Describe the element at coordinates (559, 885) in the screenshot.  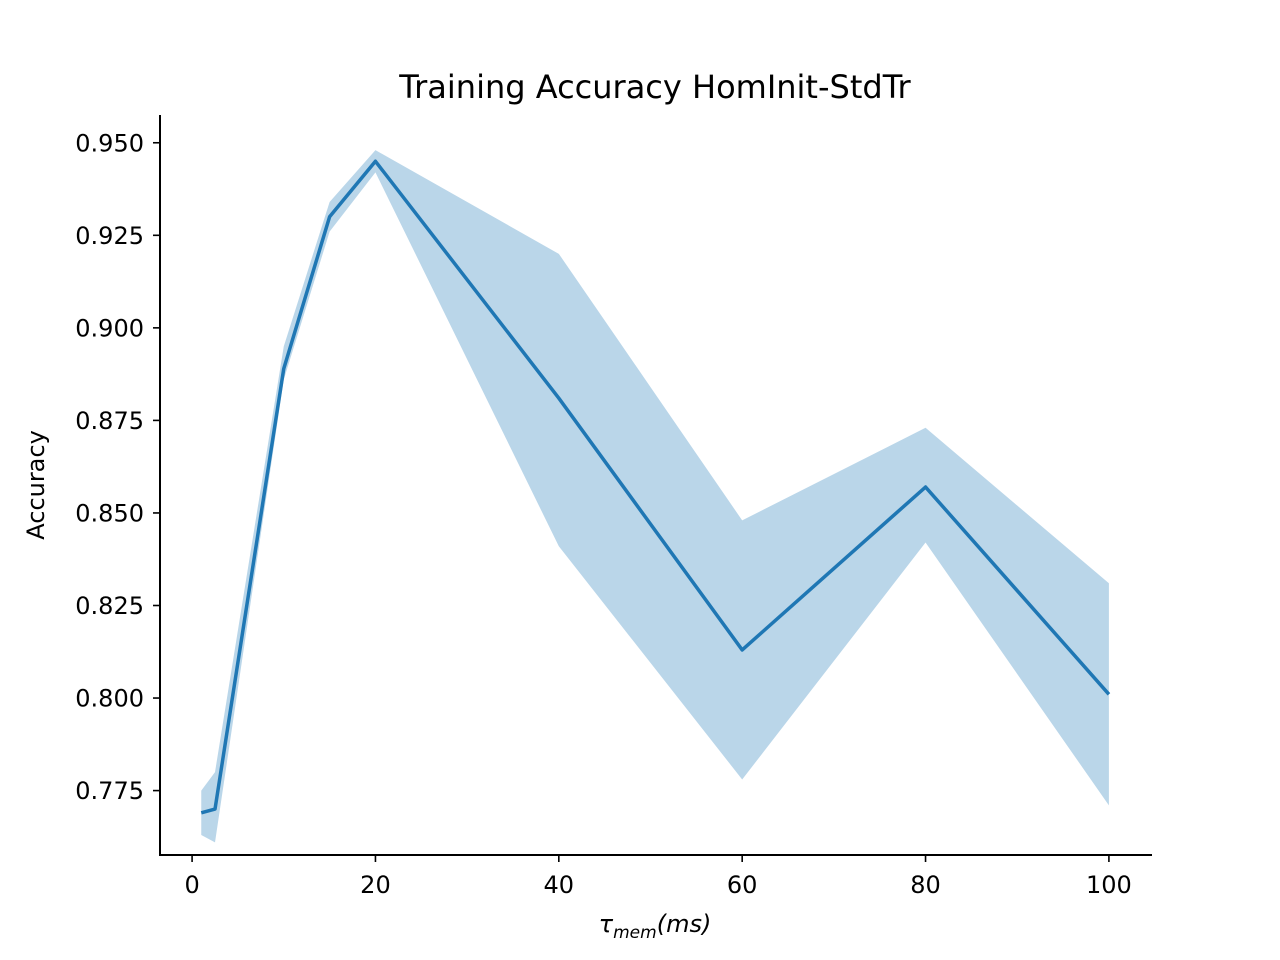
I see `x-tick-label: 40` at that location.